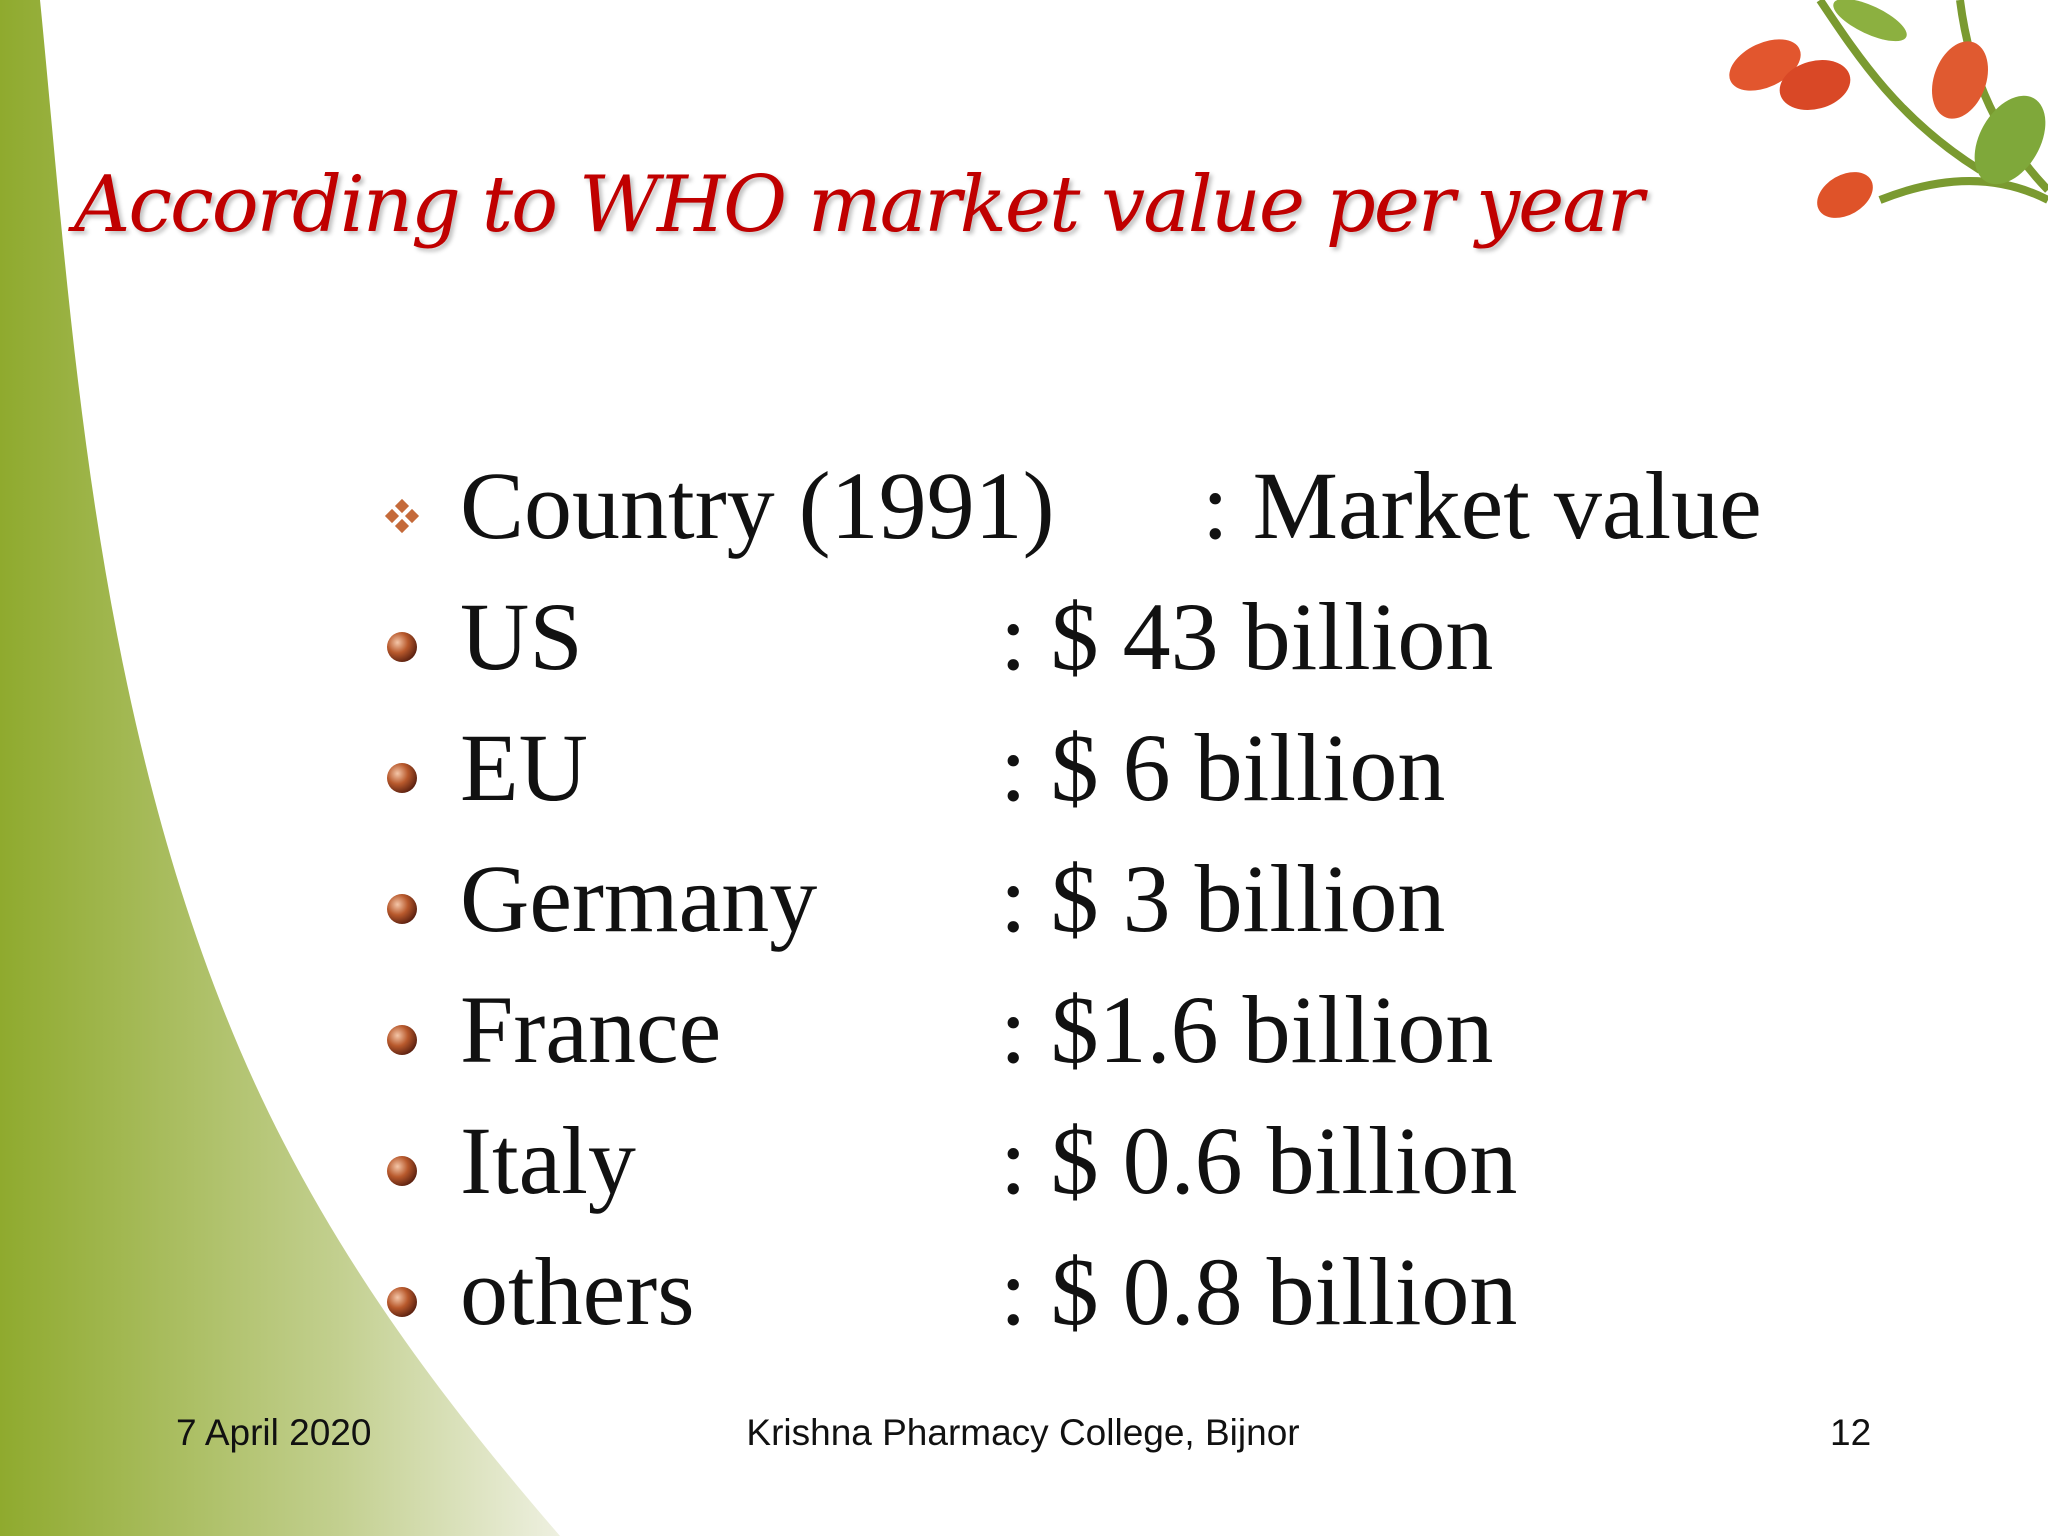 Image resolution: width=2048 pixels, height=1536 pixels. What do you see at coordinates (1259, 1160) in the screenshot?
I see `row-value: : $ 0.6 billion` at bounding box center [1259, 1160].